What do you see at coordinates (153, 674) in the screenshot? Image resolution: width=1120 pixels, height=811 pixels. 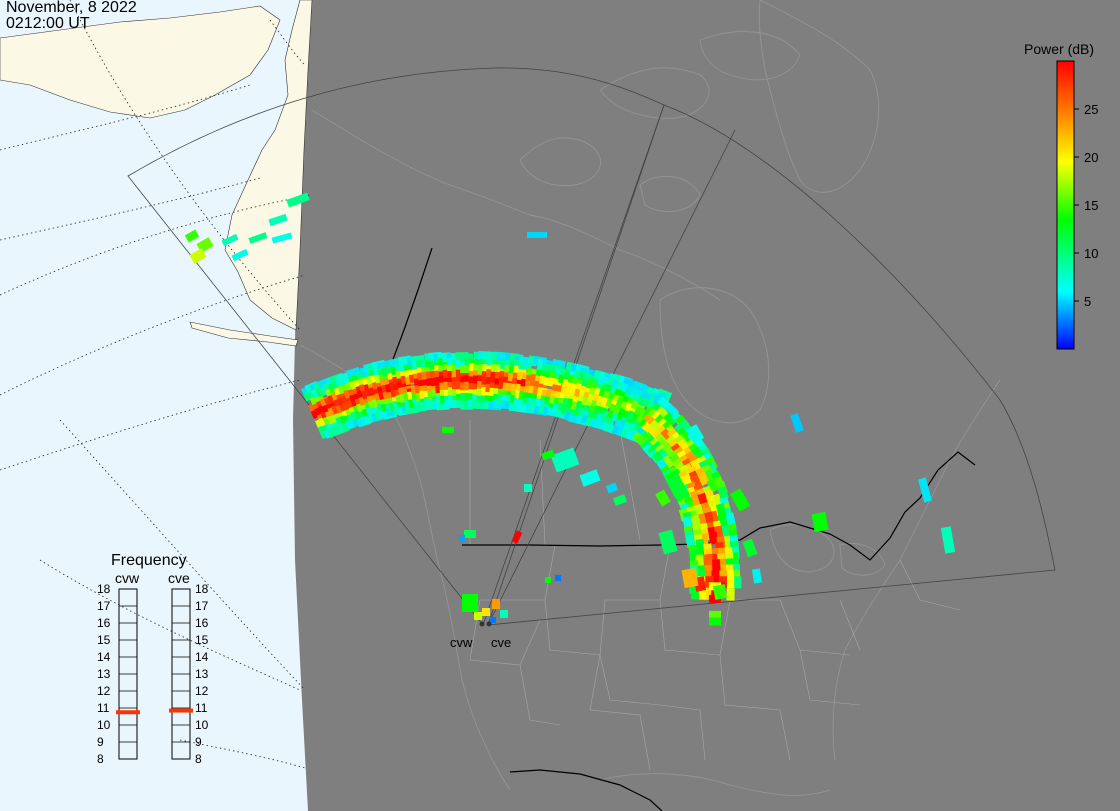 I see `frequency-scales: 8 9 10 11 12 13 14 15 16 17 18 8 9 10 11 12 13 14 15 16 17 18` at bounding box center [153, 674].